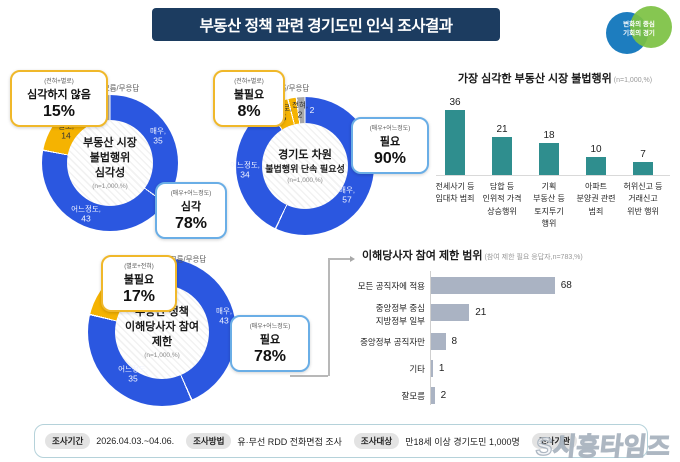 The height and width of the screenshot is (462, 680). Describe the element at coordinates (209, 441) in the screenshot. I see `info-badge: 조사방법` at that location.